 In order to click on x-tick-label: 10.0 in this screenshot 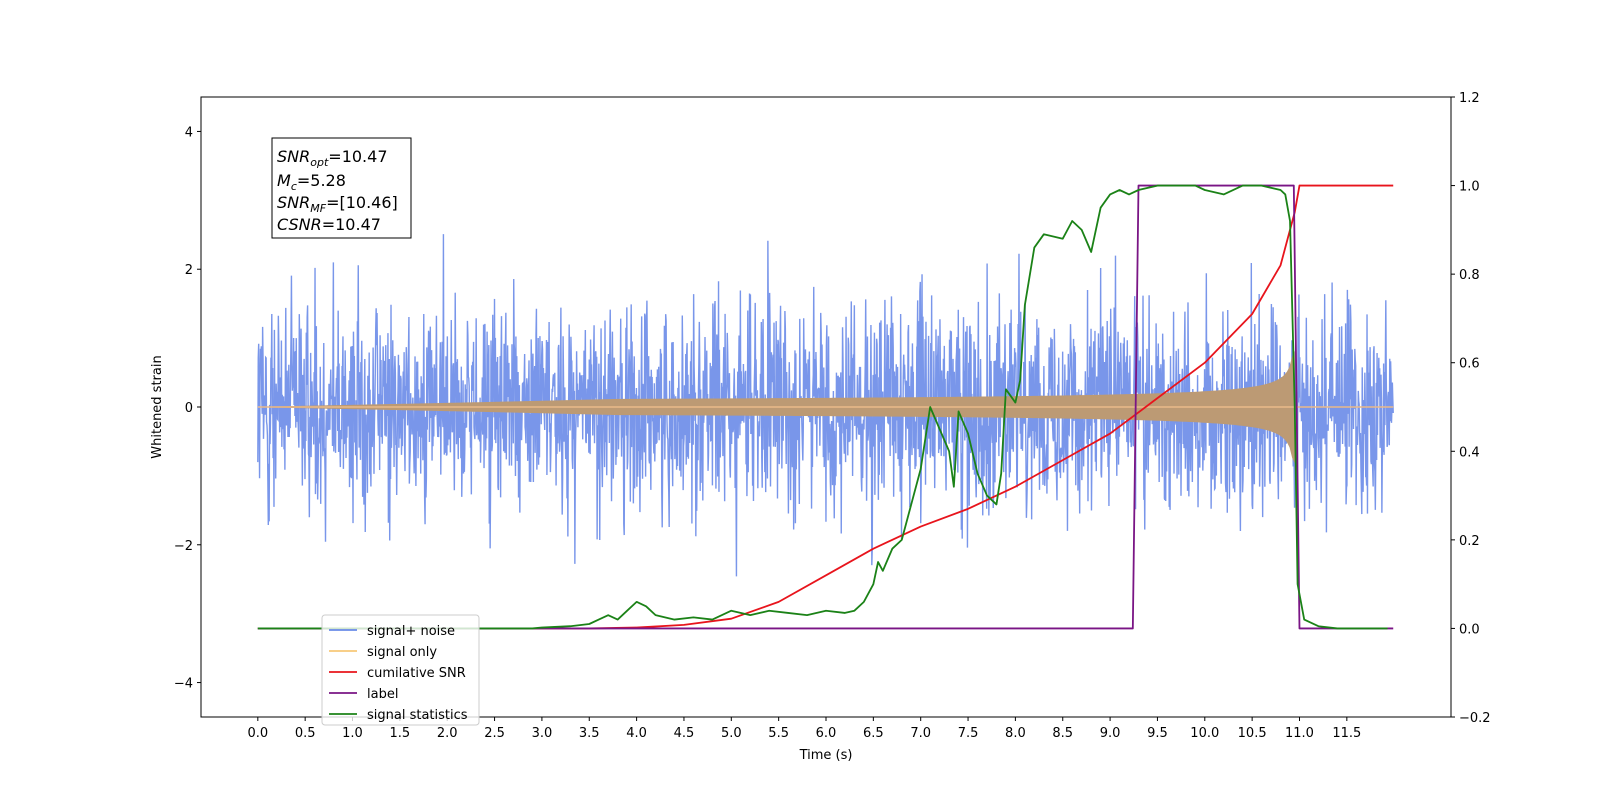, I will do `click(1204, 733)`.